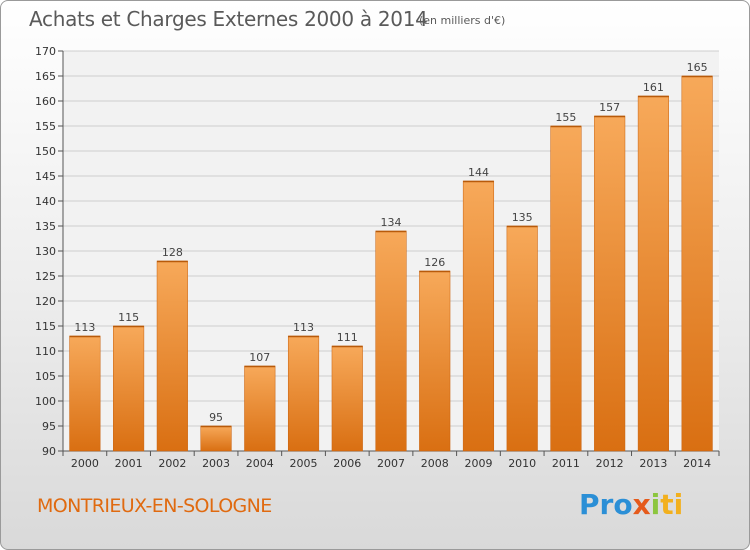 The width and height of the screenshot is (750, 550). Describe the element at coordinates (347, 463) in the screenshot. I see `x-tick-label-2006: 2006` at that location.